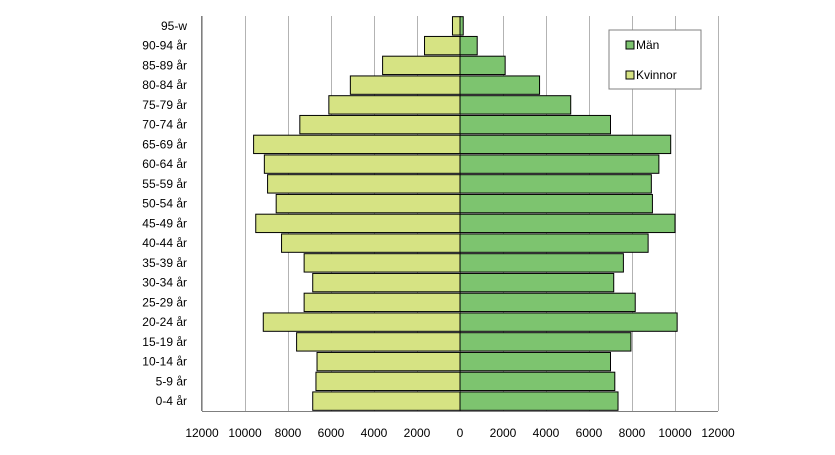  Describe the element at coordinates (164, 342) in the screenshot. I see `y-tick-label: 15-19 år` at that location.